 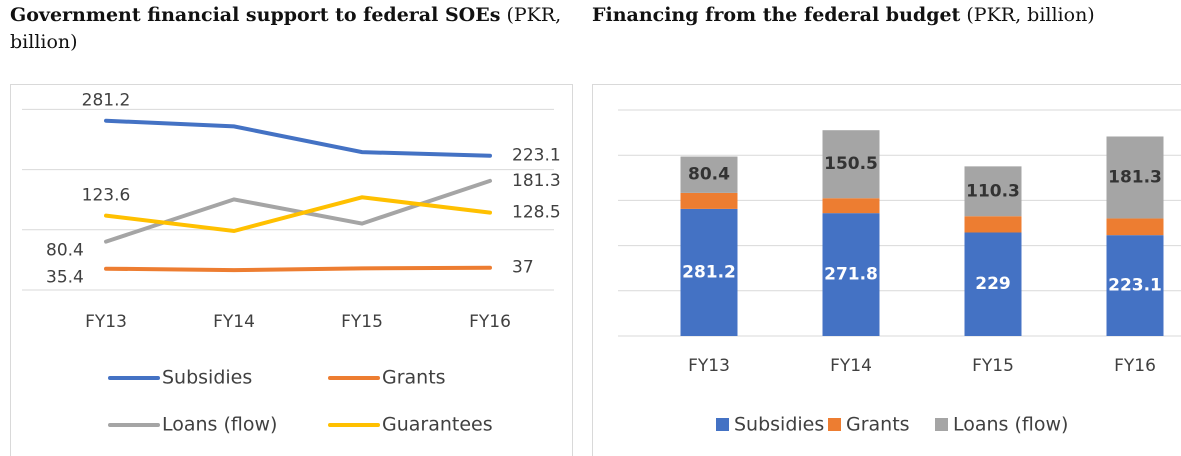 What do you see at coordinates (523, 268) in the screenshot?
I see `data-label: 37` at bounding box center [523, 268].